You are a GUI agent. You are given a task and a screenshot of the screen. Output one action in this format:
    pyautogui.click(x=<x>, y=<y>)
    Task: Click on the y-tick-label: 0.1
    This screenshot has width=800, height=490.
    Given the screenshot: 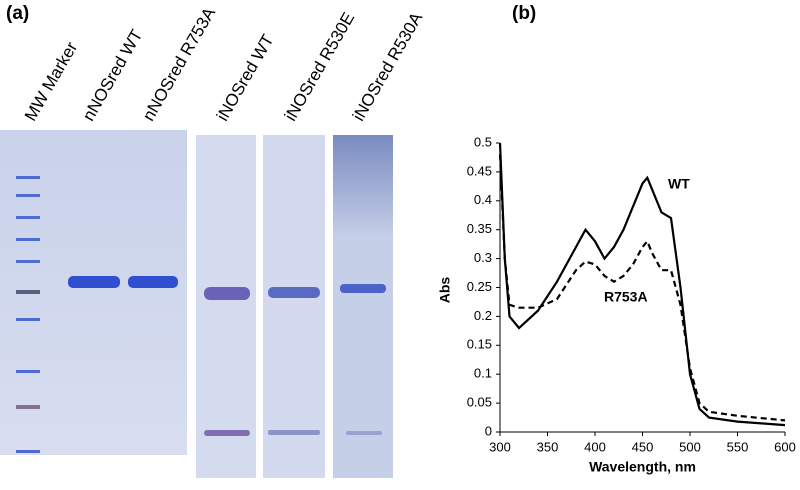 What is the action you would take?
    pyautogui.click(x=483, y=373)
    